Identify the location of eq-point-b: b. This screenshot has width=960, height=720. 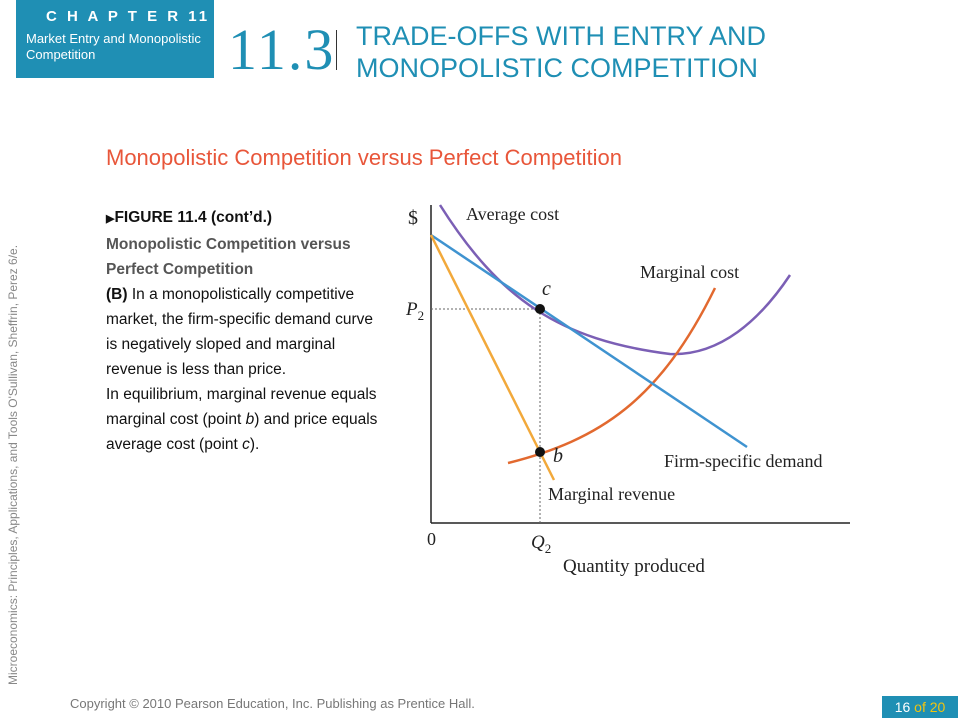
(250, 419).